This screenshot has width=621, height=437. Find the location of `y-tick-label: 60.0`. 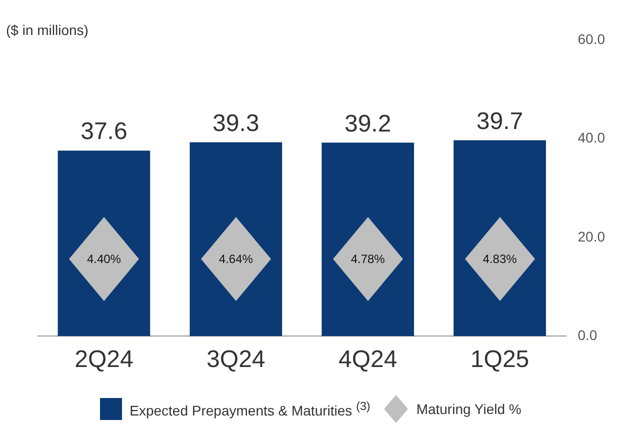

y-tick-label: 60.0 is located at coordinates (592, 38).